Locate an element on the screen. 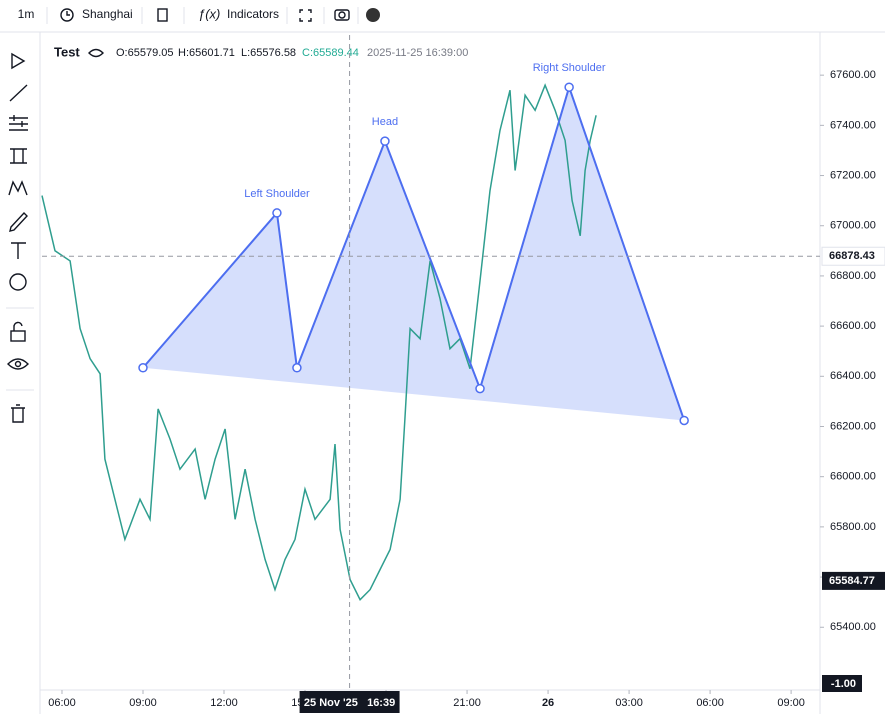 The image size is (885, 714). fx-icon: ƒ(x) is located at coordinates (209, 13).